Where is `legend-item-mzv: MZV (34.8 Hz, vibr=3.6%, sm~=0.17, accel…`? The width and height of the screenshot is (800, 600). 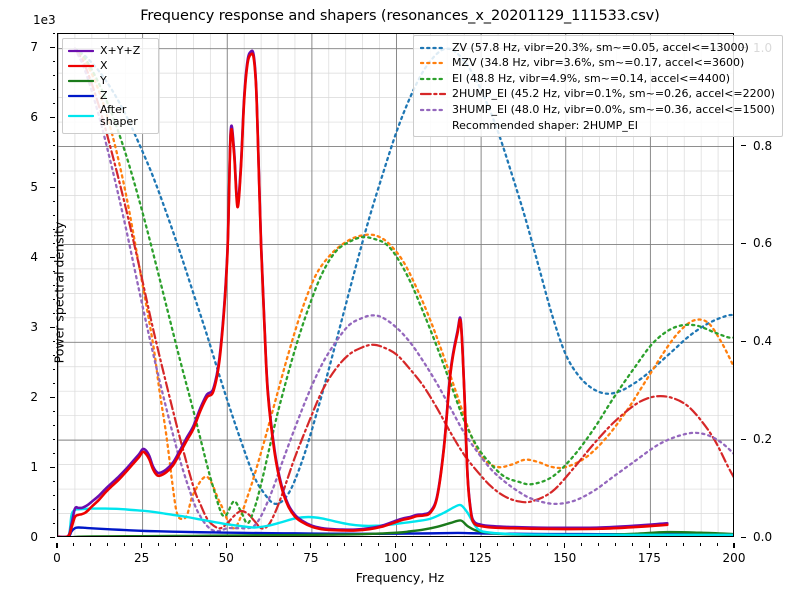
legend-item-mzv: MZV (34.8 Hz, vibr=3.6%, sm~=0.17, accel… is located at coordinates (597, 64).